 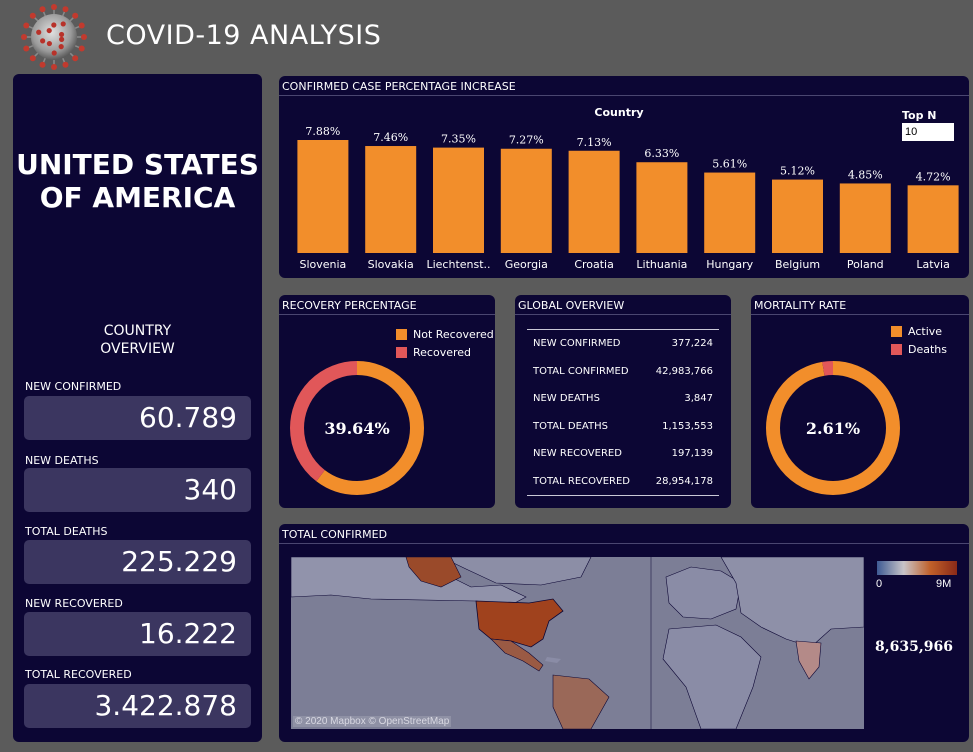 What do you see at coordinates (566, 398) in the screenshot?
I see `row-label: NEW DEATHS` at bounding box center [566, 398].